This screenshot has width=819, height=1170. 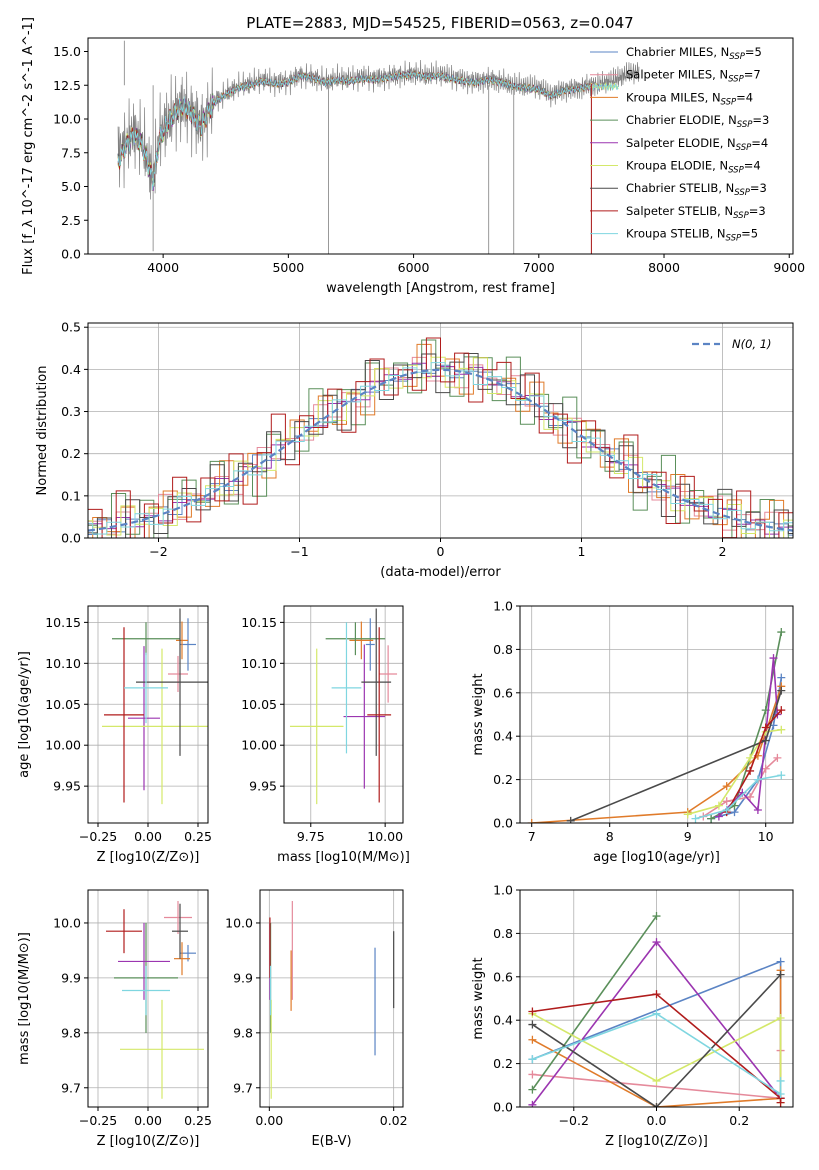 What do you see at coordinates (696, 189) in the screenshot?
I see `legend-entry: Chabrier STELIB, NSSP=3` at bounding box center [696, 189].